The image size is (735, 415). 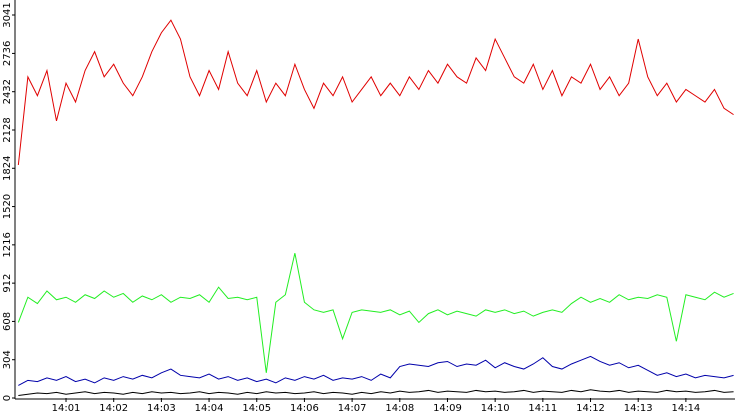 I want to click on x-tick-label: 14:09, so click(x=447, y=408).